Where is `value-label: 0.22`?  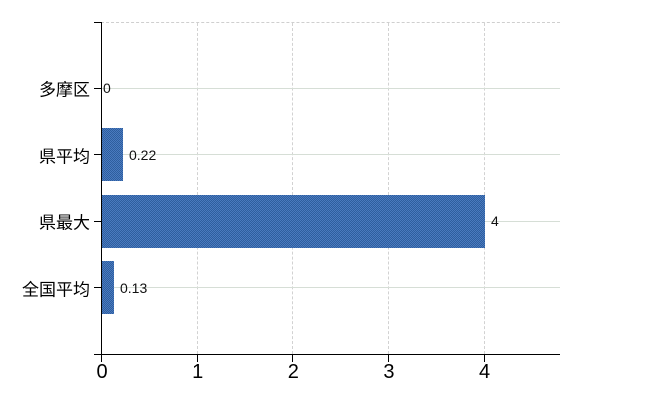
value-label: 0.22 is located at coordinates (143, 154).